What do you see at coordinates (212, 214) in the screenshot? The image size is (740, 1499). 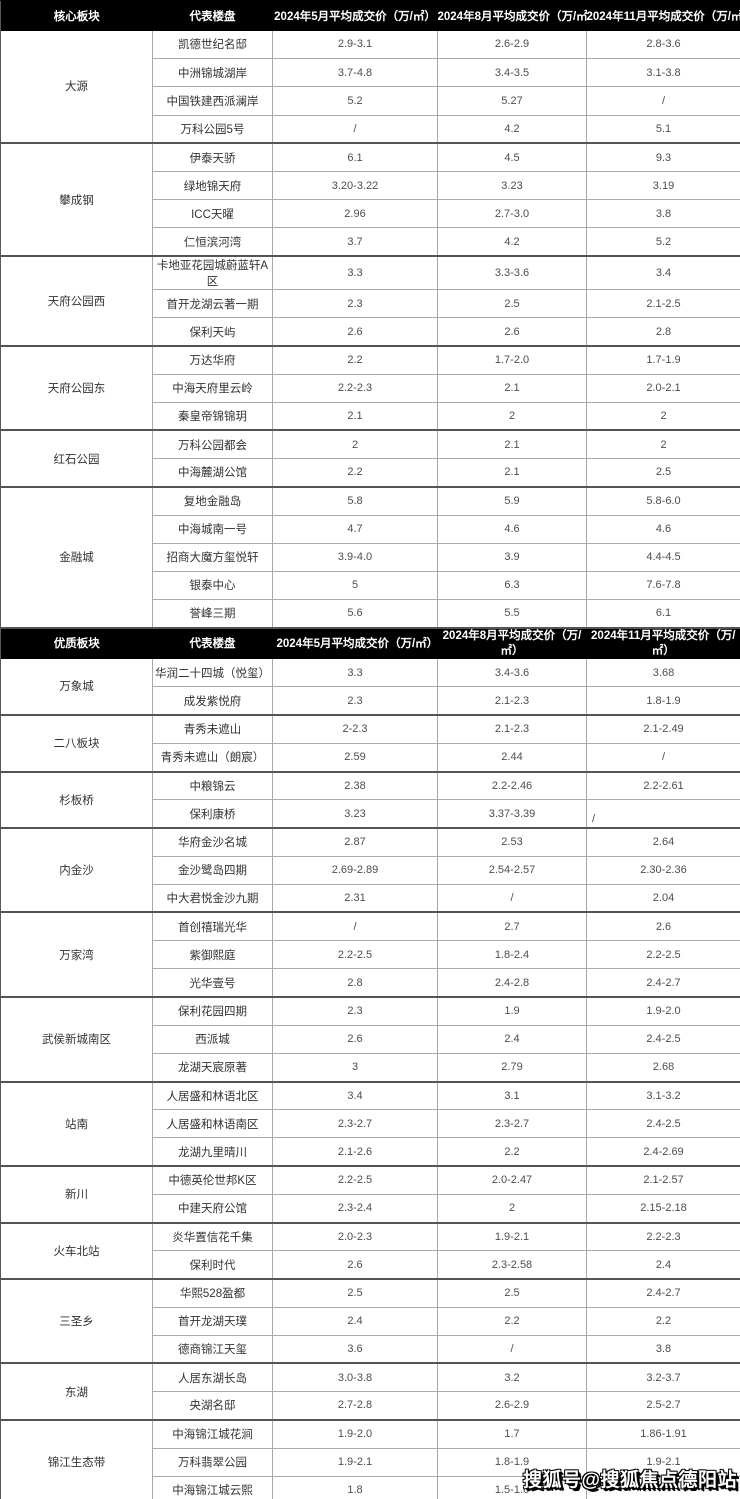 I see `property-name-cell: ICC天曜` at bounding box center [212, 214].